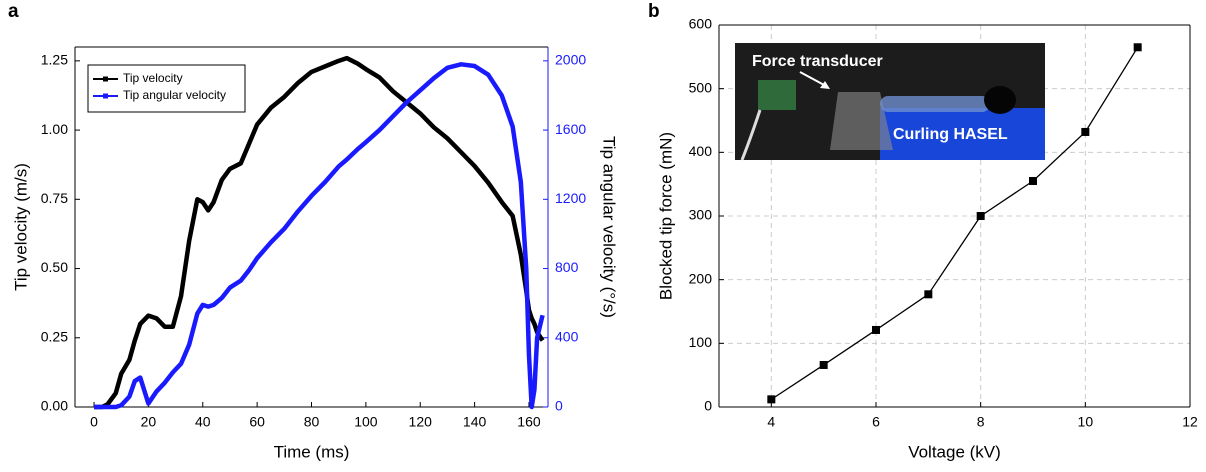 The height and width of the screenshot is (472, 1206). Describe the element at coordinates (876, 422) in the screenshot. I see `x-tick-label: 6` at that location.